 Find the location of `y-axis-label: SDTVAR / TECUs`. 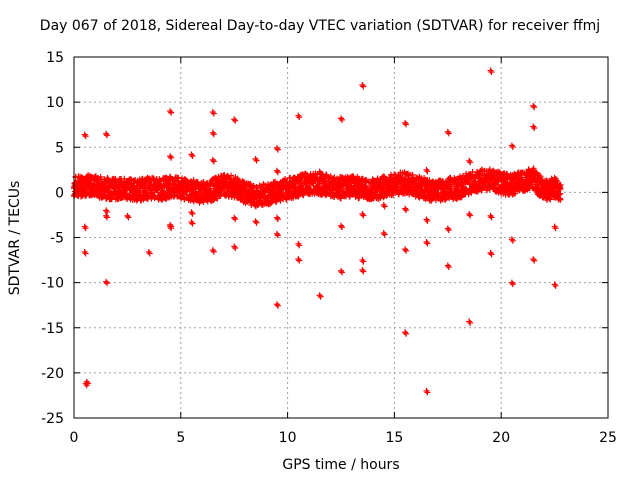

y-axis-label: SDTVAR / TECUs is located at coordinates (15, 238).